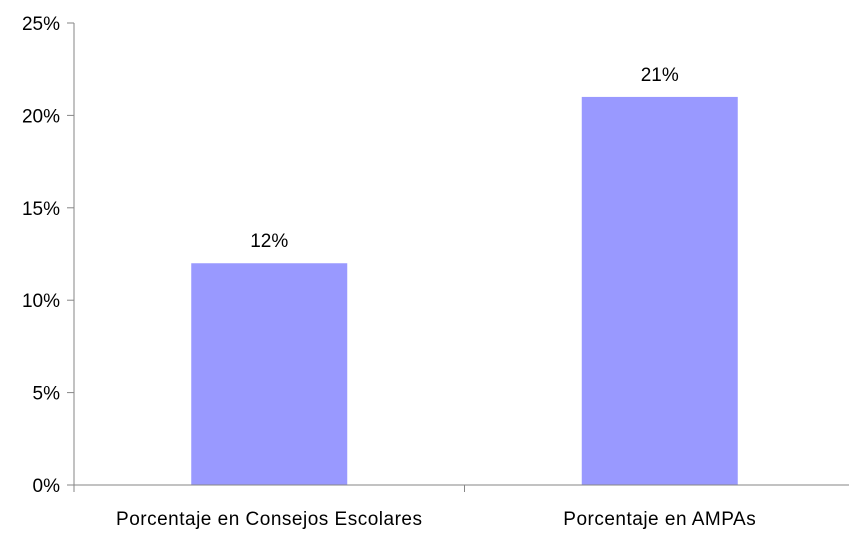 This screenshot has height=535, width=849. What do you see at coordinates (41, 209) in the screenshot?
I see `y-tick-label-3: 15%` at bounding box center [41, 209].